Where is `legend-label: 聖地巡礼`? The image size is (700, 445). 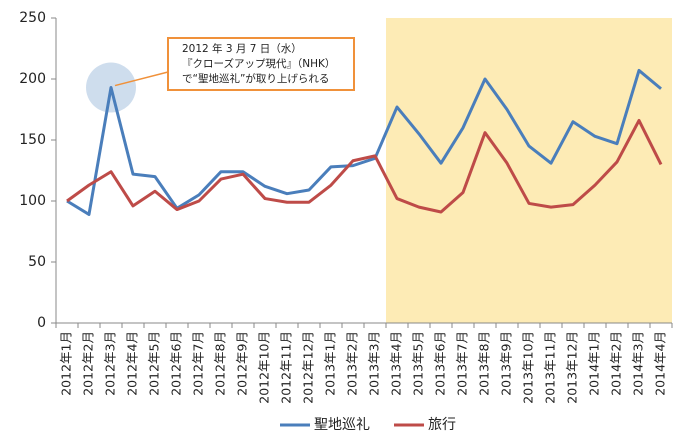 legend-label: 聖地巡礼 is located at coordinates (342, 425).